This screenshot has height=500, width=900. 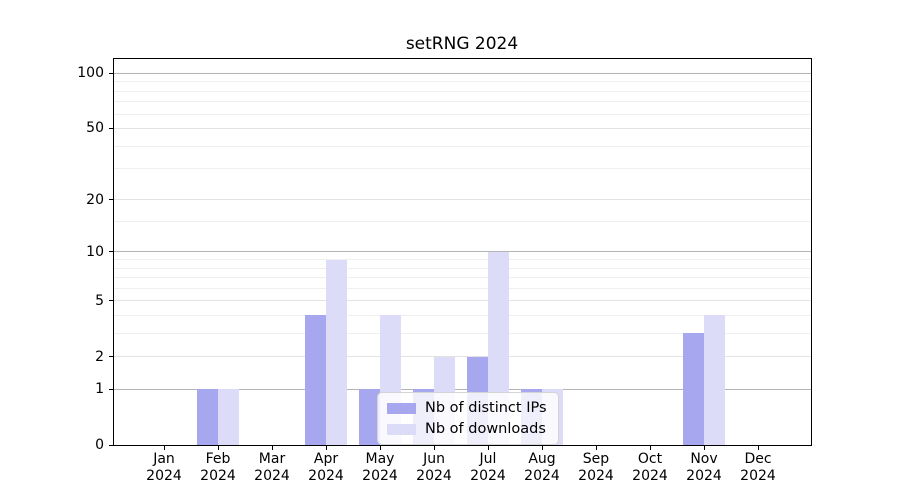 What do you see at coordinates (218, 467) in the screenshot?
I see `x-tick-label: Feb 2024` at bounding box center [218, 467].